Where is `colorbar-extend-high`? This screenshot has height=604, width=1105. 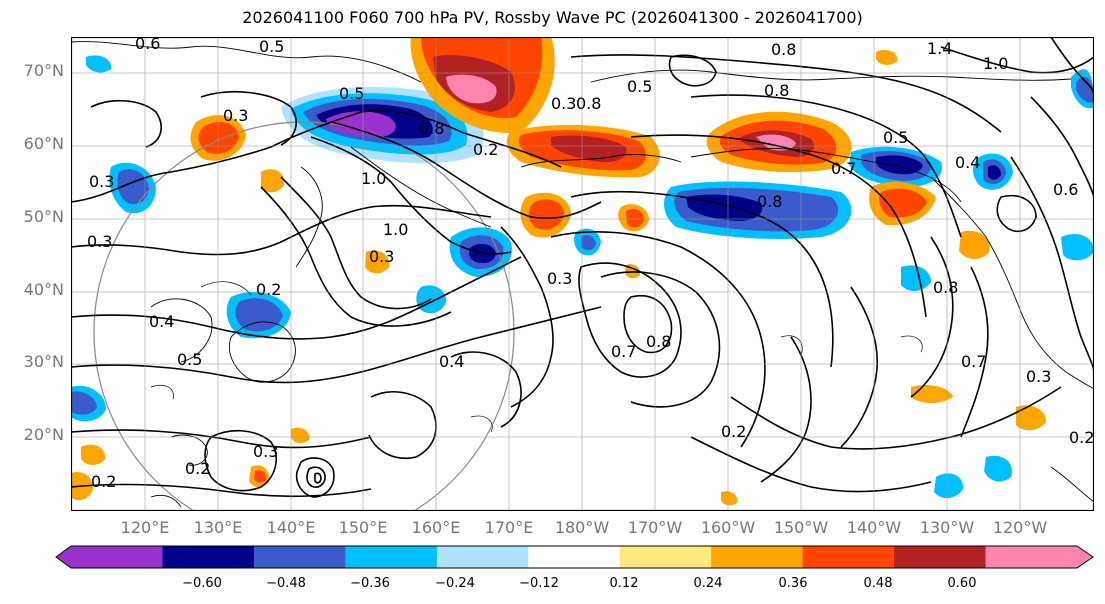
colorbar-extend-high is located at coordinates (1085, 557).